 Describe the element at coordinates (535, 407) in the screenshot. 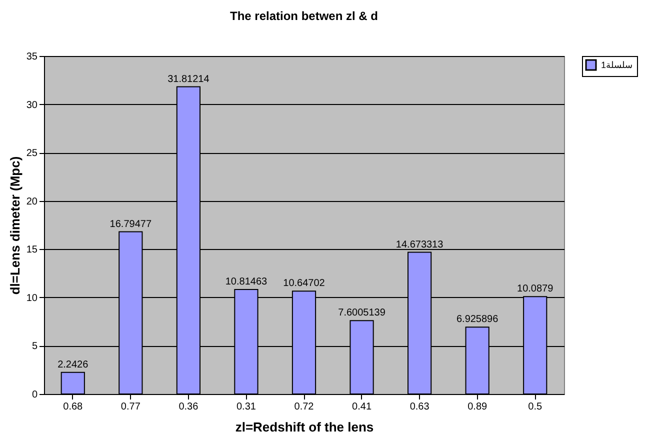

I see `x-tick-label: 0.5` at that location.